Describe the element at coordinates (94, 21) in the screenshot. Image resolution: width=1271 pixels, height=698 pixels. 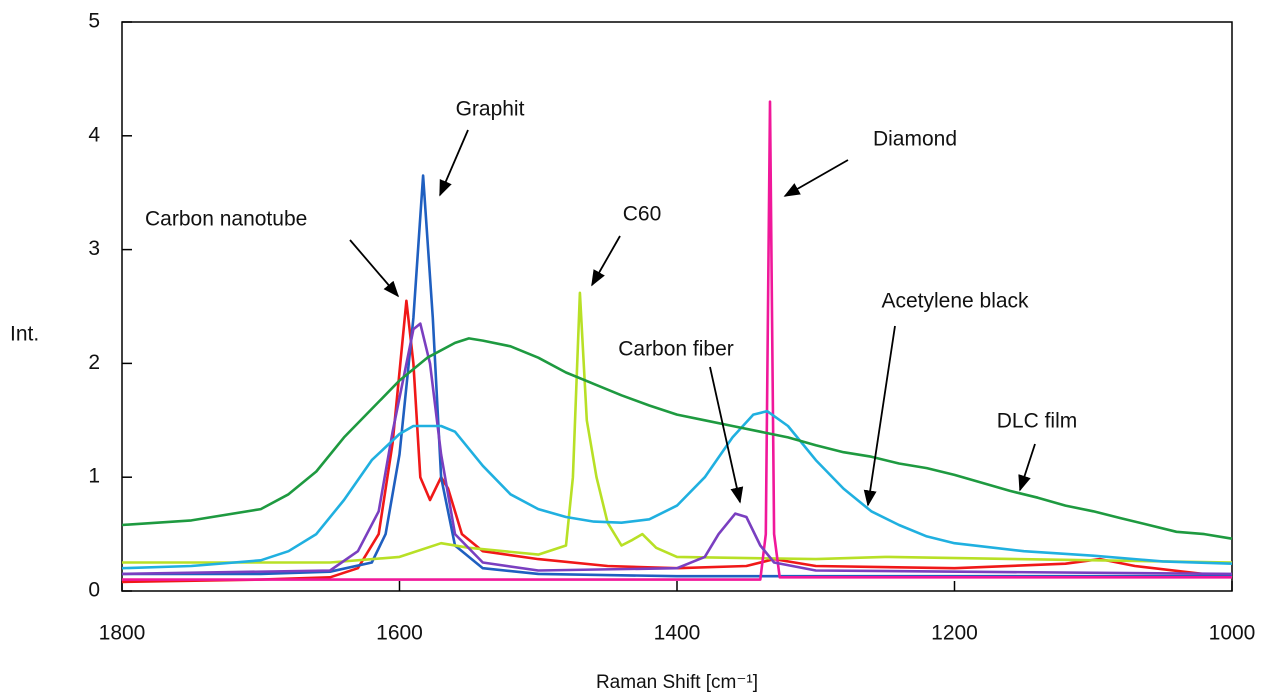
I see `y-tick-label: 5` at that location.